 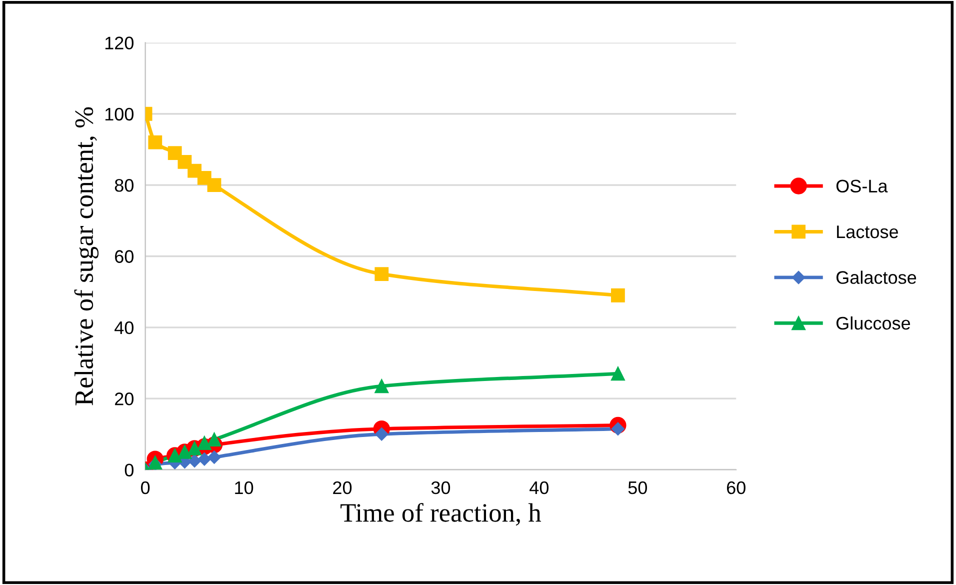 I want to click on x-tick-label: 40, so click(x=539, y=487).